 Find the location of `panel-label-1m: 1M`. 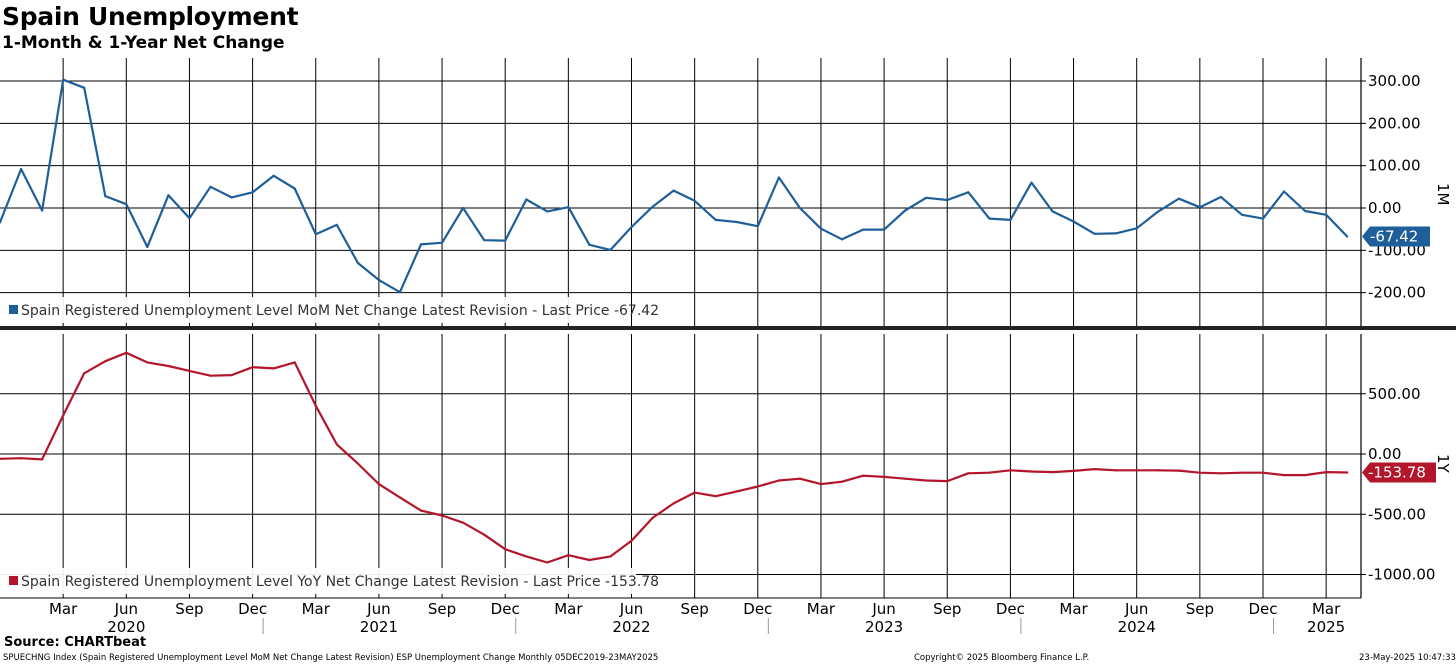

panel-label-1m: 1M is located at coordinates (1443, 194).